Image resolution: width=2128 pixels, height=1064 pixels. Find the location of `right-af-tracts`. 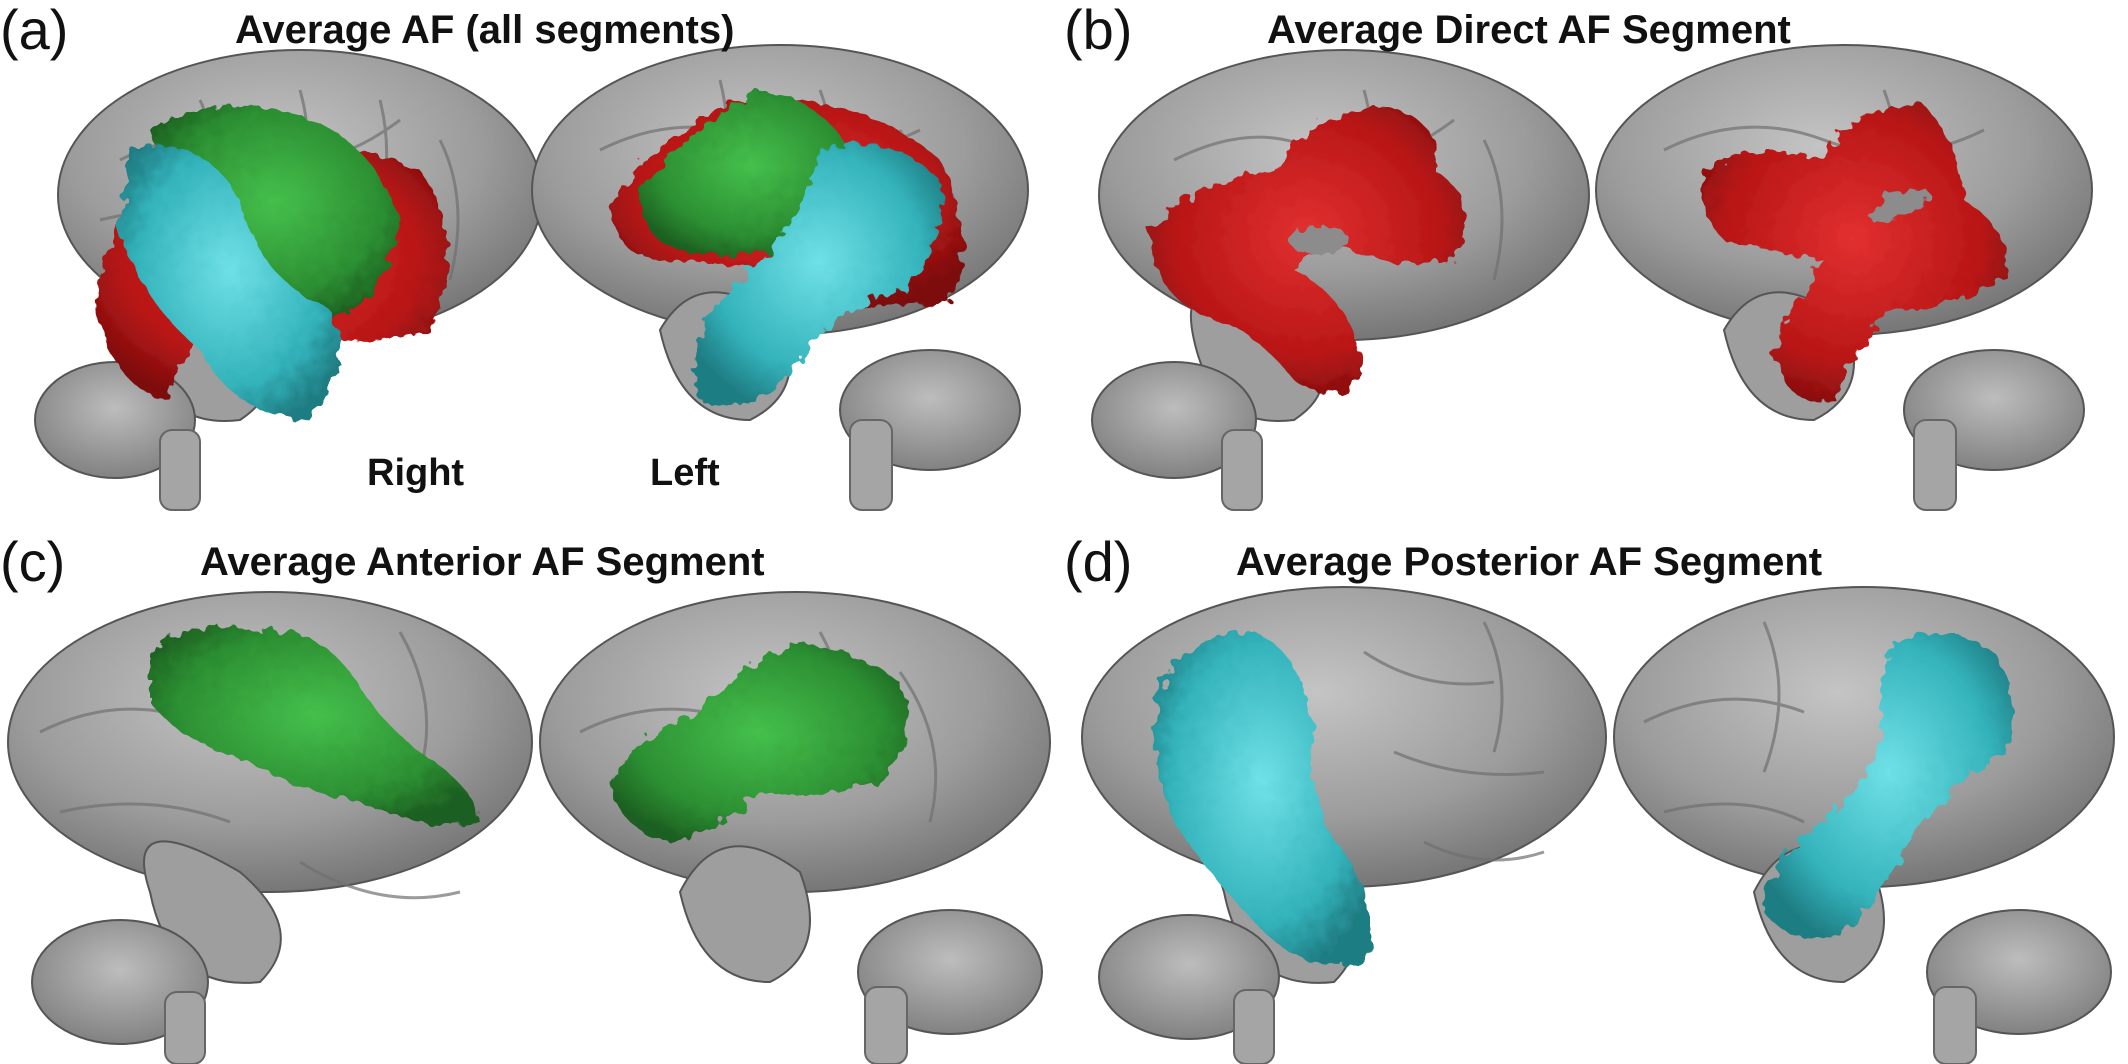

right-af-tracts is located at coordinates (271, 263).